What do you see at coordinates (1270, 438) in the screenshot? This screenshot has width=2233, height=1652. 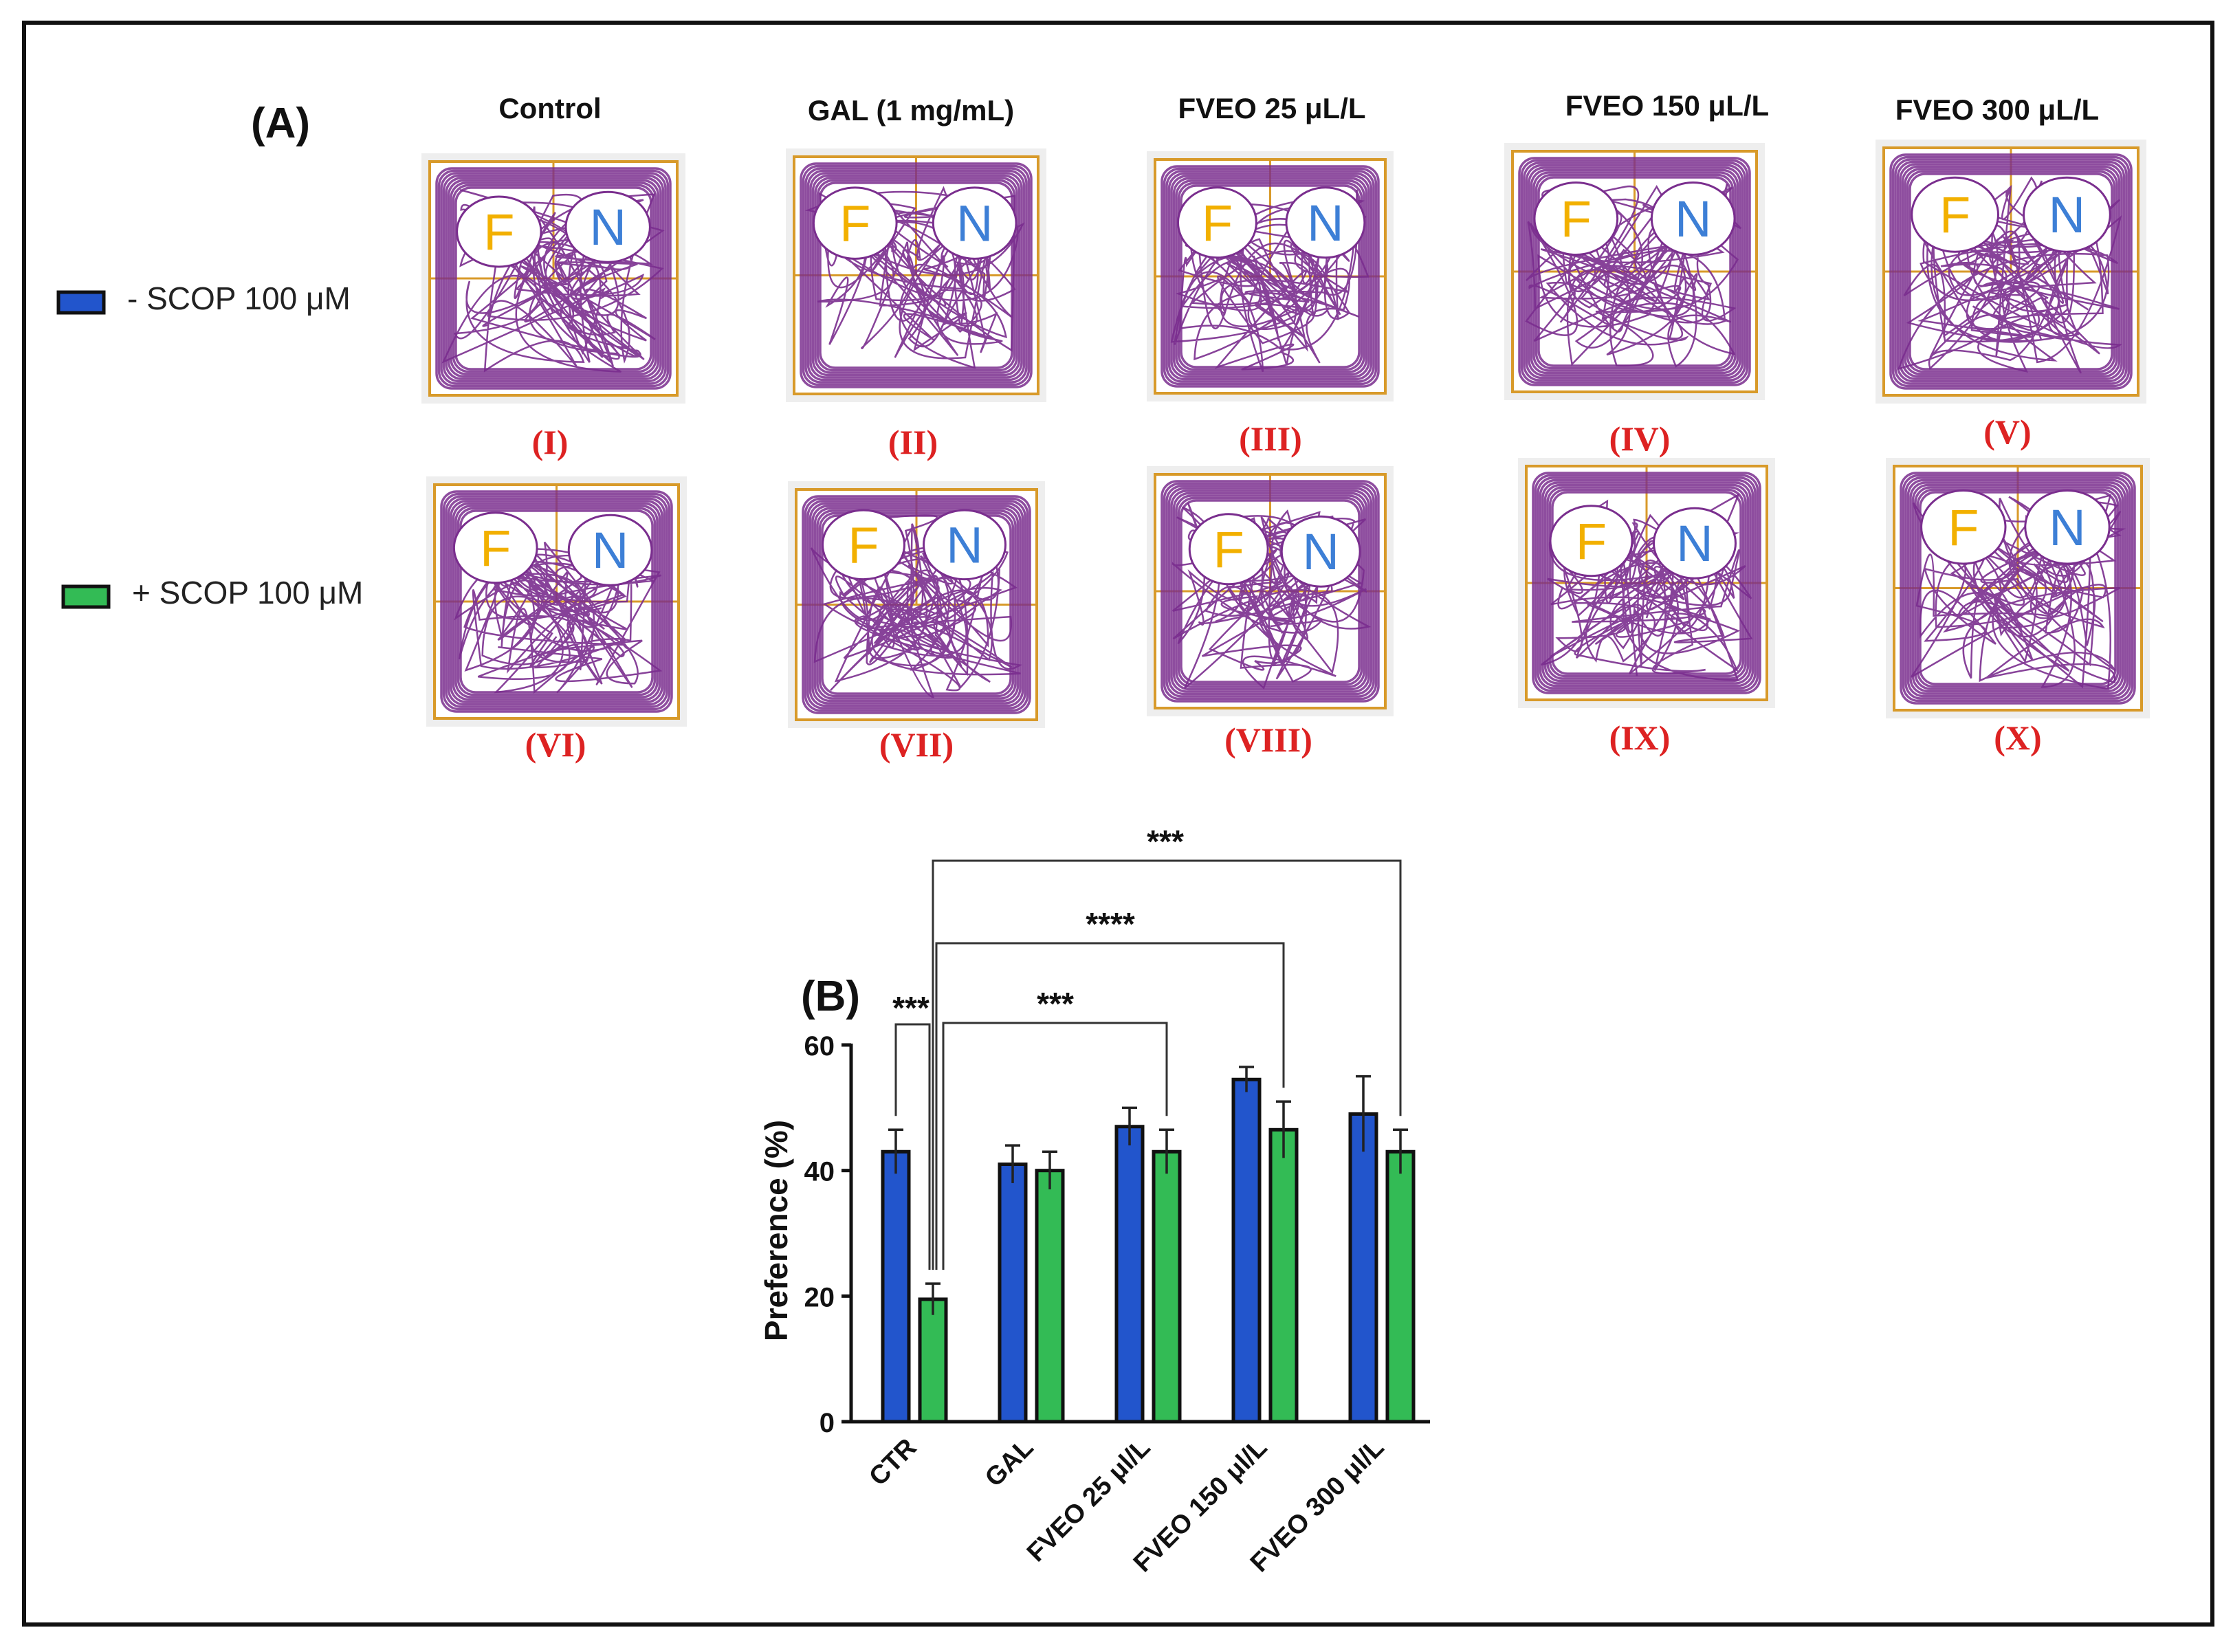 I see `roman-label-3: (III)` at bounding box center [1270, 438].